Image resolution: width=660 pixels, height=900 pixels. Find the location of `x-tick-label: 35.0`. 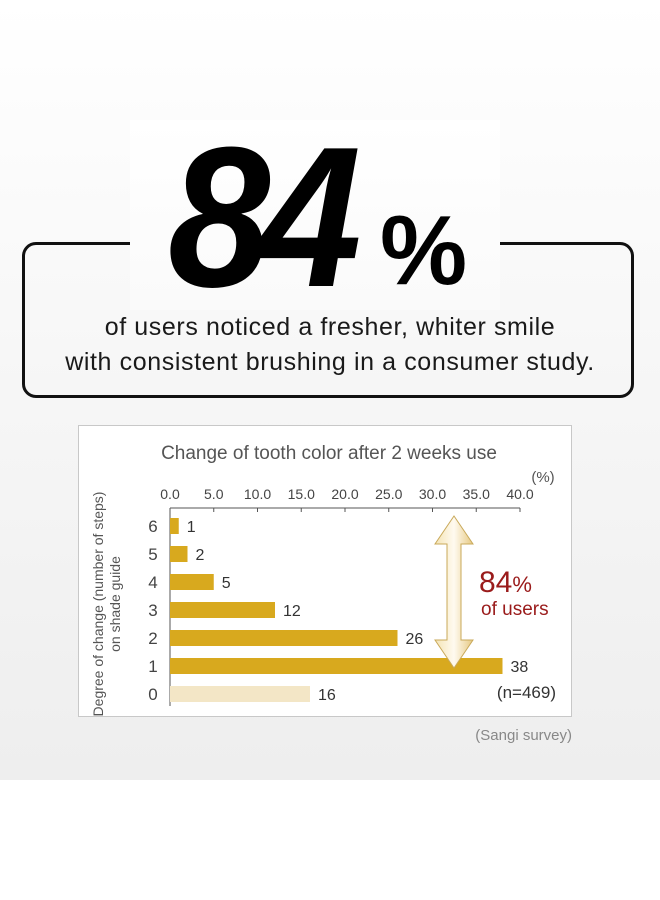

x-tick-label: 35.0 is located at coordinates (476, 494).